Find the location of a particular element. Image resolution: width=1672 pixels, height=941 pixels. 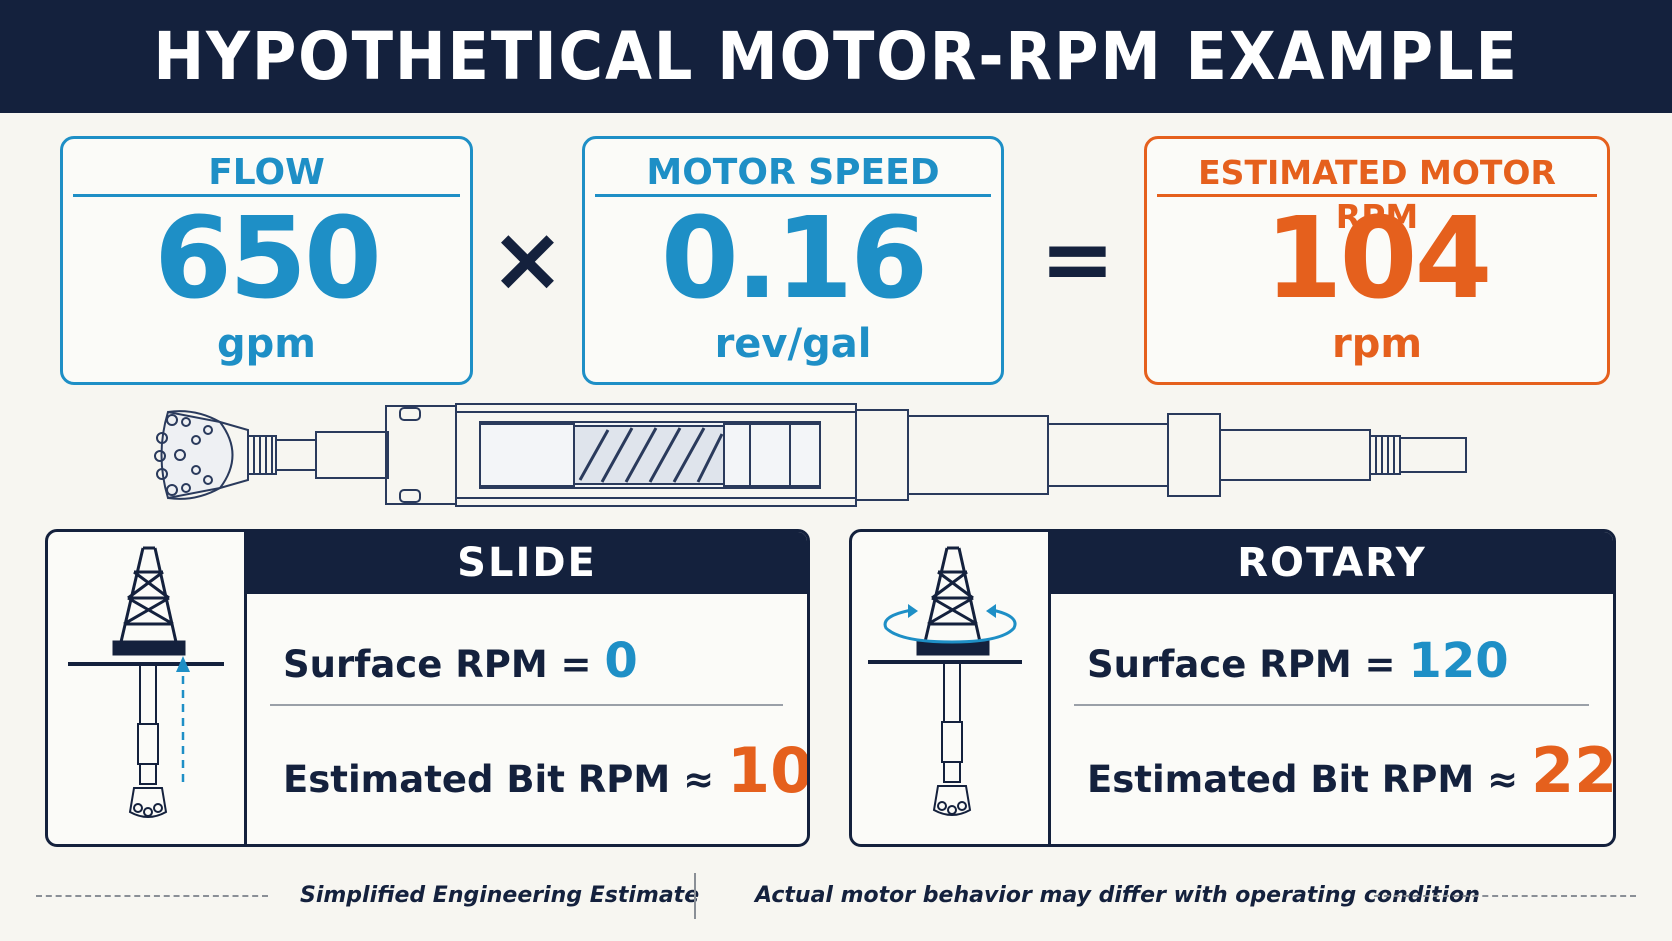

flow-label: FLOW is located at coordinates (266, 174).